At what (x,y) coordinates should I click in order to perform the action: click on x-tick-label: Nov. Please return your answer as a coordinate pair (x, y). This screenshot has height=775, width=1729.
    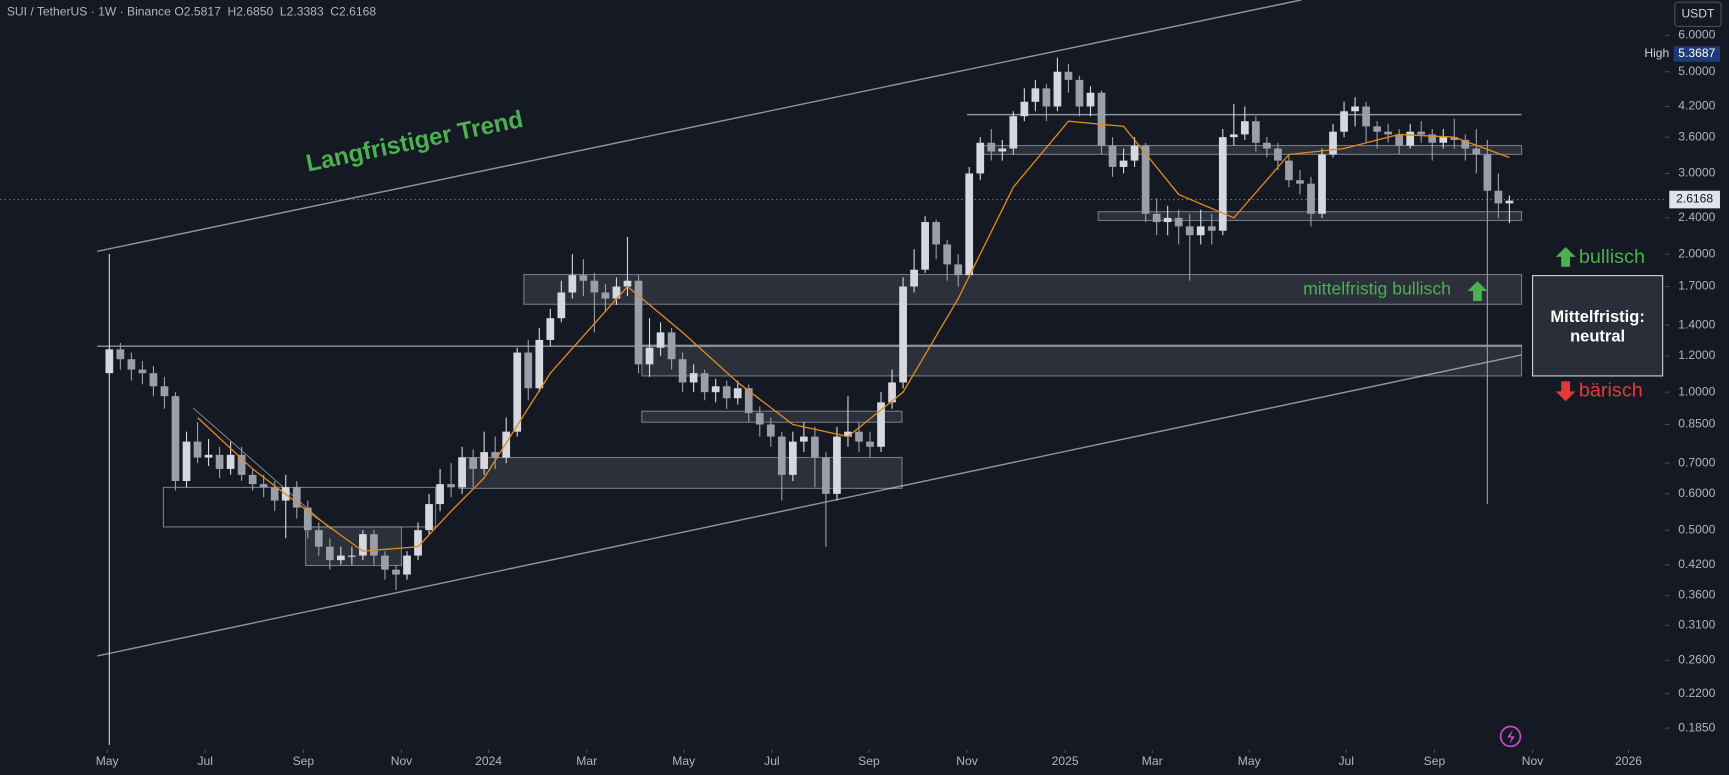
    Looking at the image, I should click on (967, 761).